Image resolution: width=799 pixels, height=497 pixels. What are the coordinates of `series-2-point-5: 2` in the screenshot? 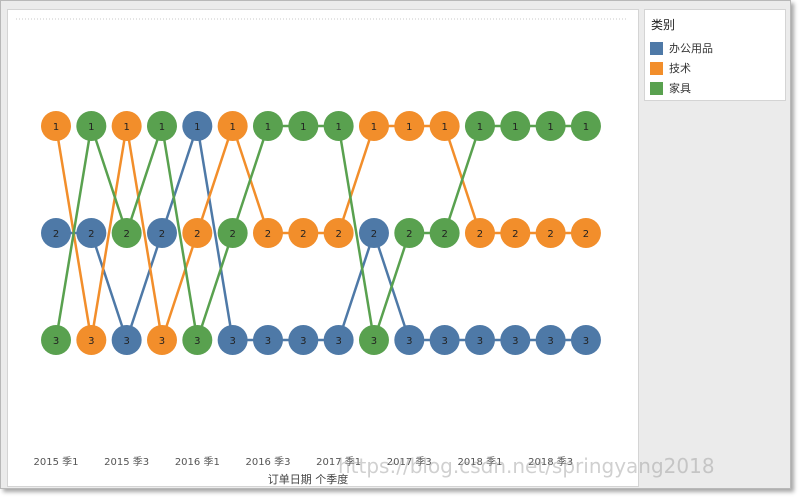 It's located at (232, 233).